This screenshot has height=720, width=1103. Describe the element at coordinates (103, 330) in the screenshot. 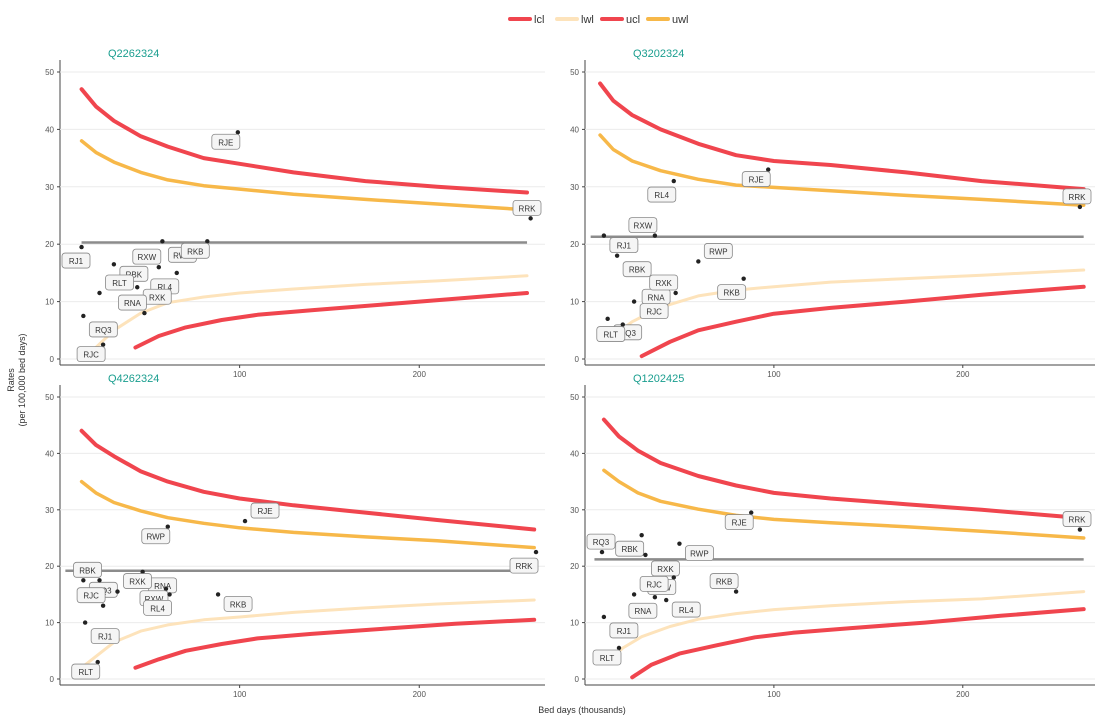

I see `point-label: RQ3` at that location.